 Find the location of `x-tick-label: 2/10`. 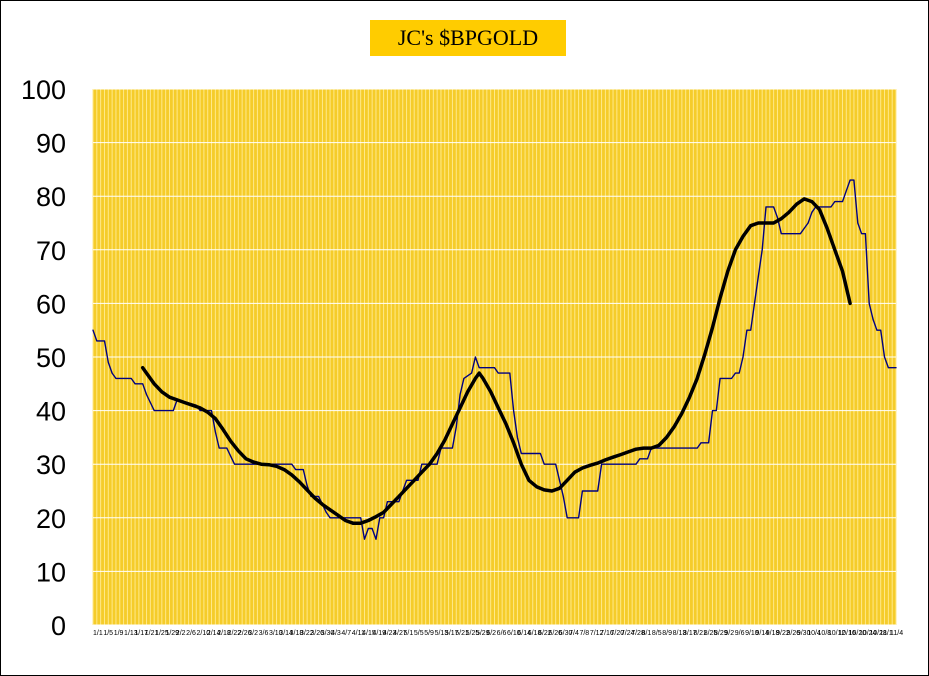

x-tick-label: 2/10 is located at coordinates (204, 633).